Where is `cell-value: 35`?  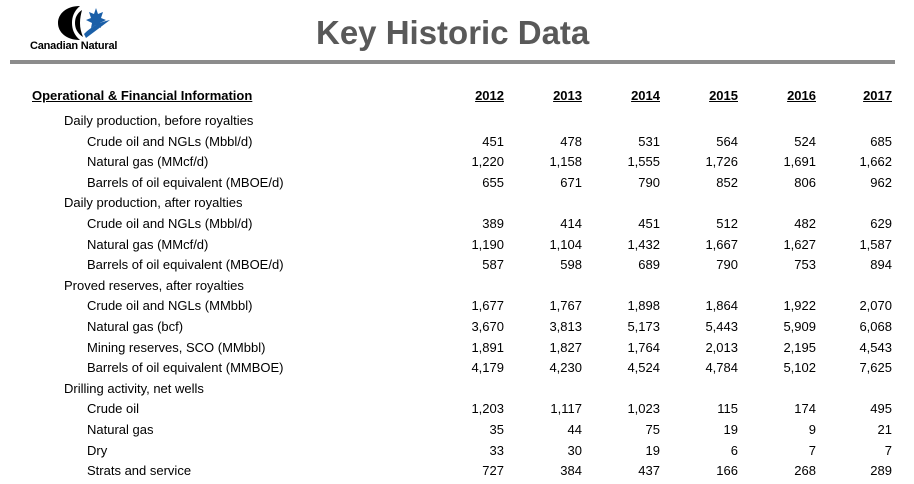 cell-value: 35 is located at coordinates (496, 429).